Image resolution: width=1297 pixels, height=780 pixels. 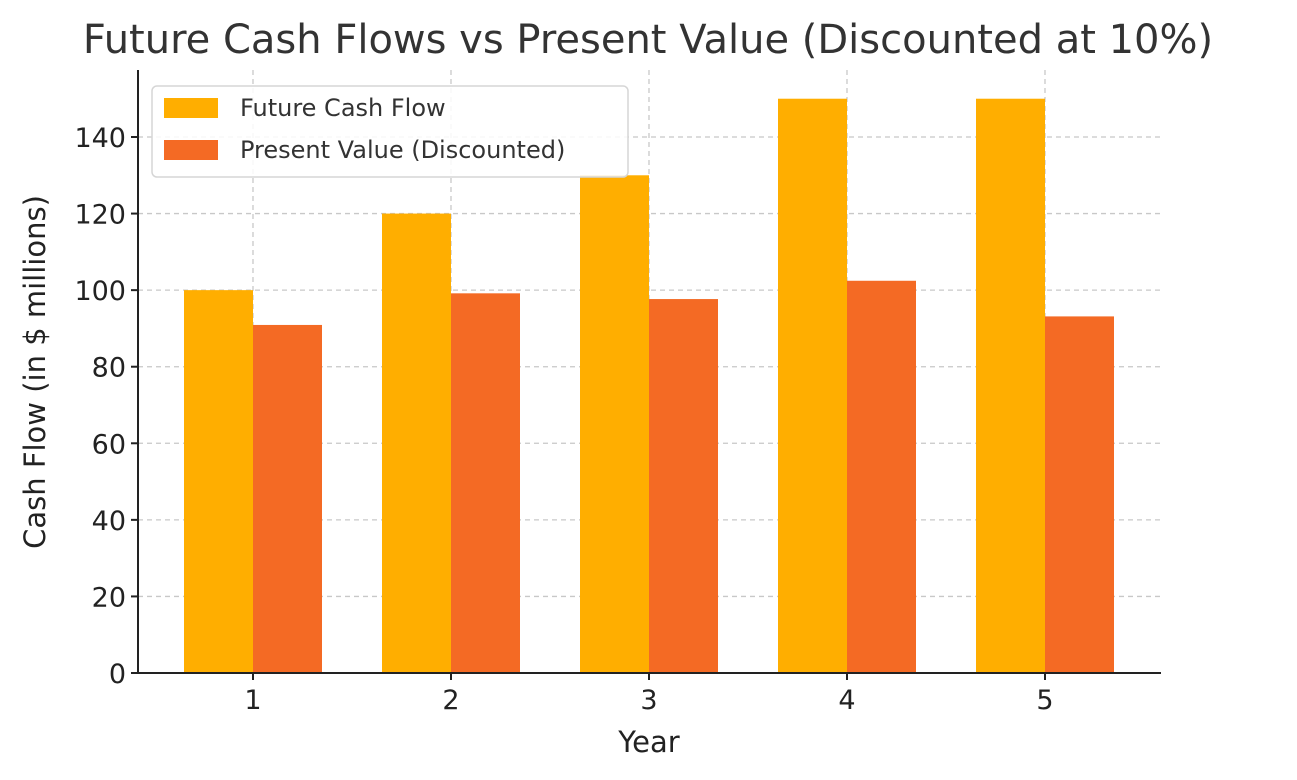 I want to click on y-tick-label: 0, so click(x=117, y=674).